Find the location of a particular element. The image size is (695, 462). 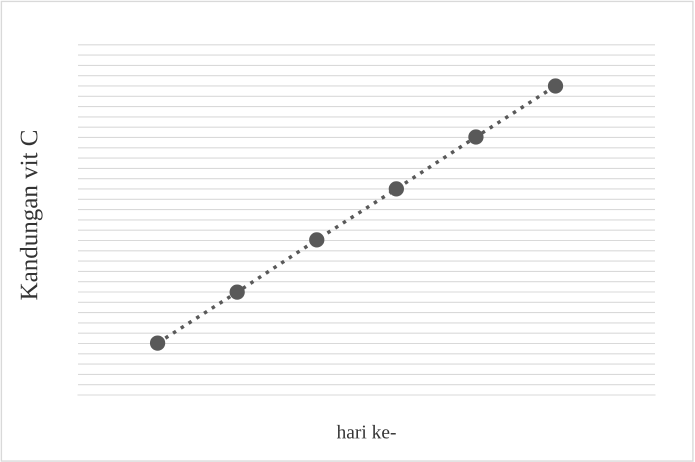

x-axis-title: hari ke- is located at coordinates (366, 431).